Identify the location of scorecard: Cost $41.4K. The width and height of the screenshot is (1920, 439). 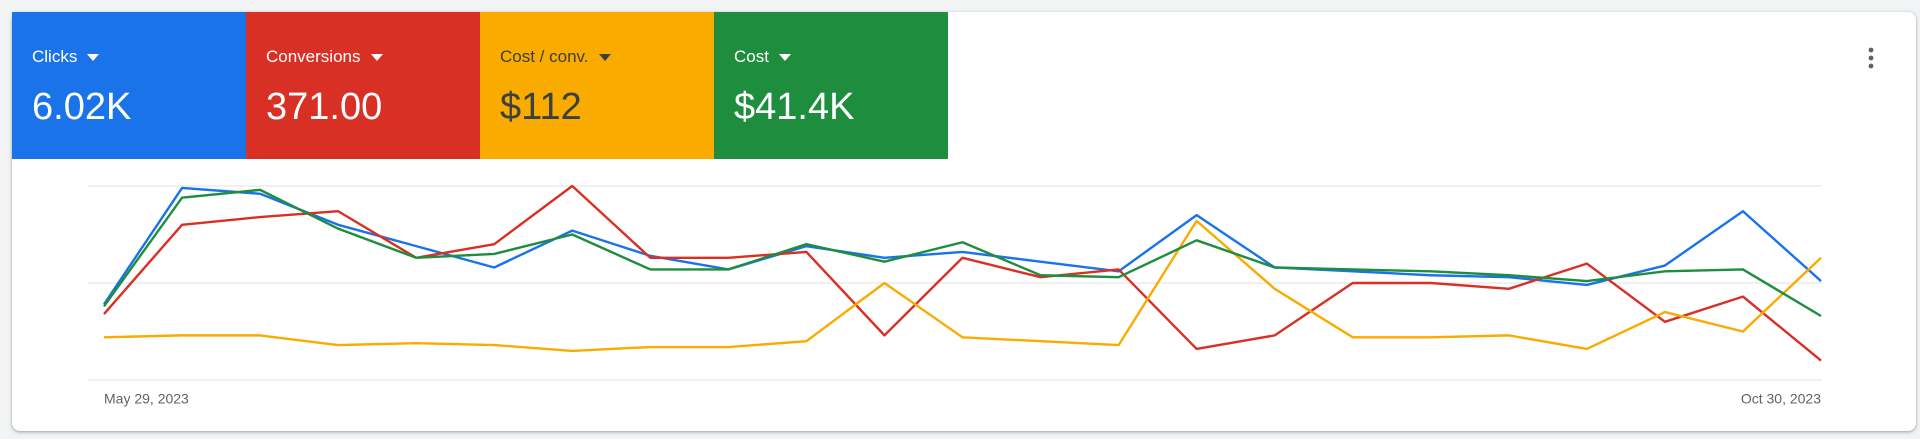
(831, 85).